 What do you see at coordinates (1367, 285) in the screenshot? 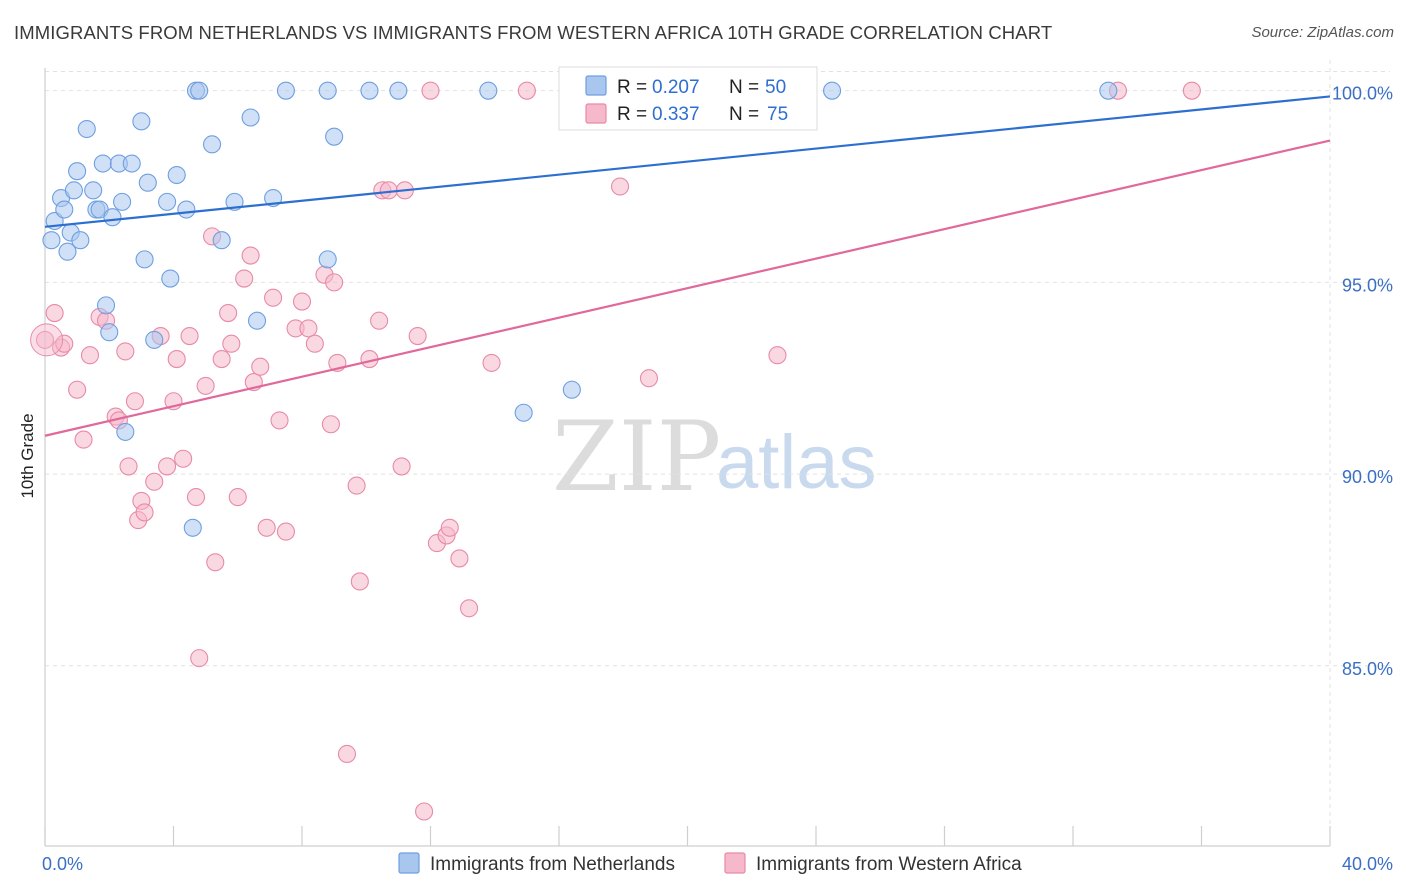
I see `y-tick-label: 95.0%` at bounding box center [1367, 285].